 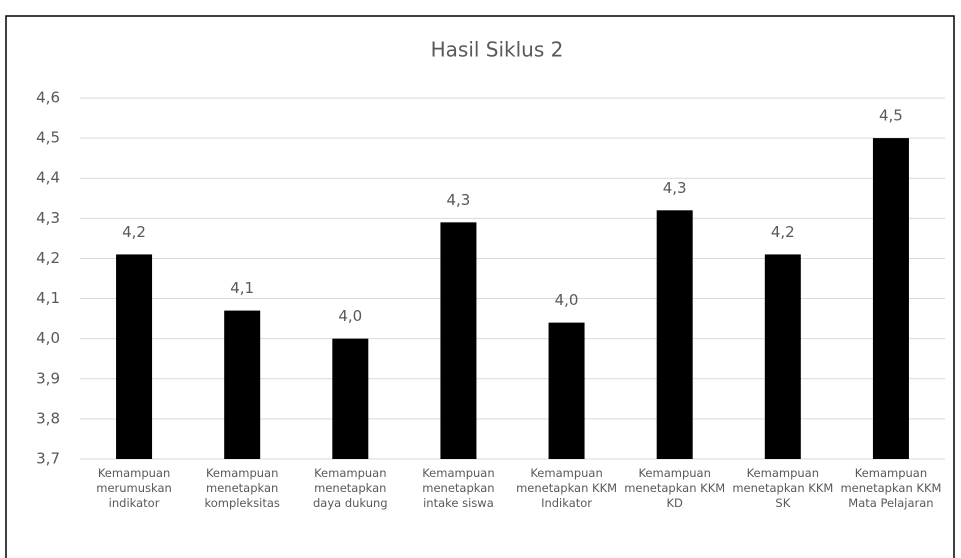 What do you see at coordinates (783, 488) in the screenshot?
I see `x-tick-label: Kemampuan menetapkan KKM SK` at bounding box center [783, 488].